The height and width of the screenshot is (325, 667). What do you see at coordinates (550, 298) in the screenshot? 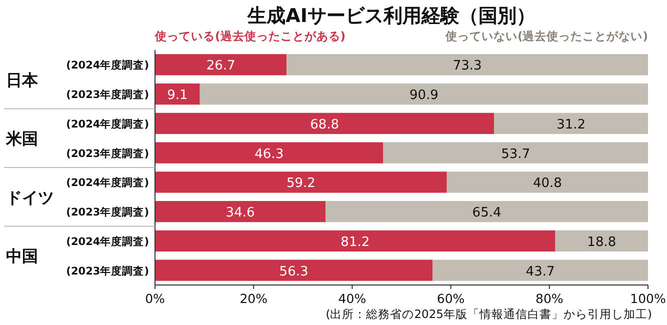
I see `x-tick-label: 80%` at bounding box center [550, 298].